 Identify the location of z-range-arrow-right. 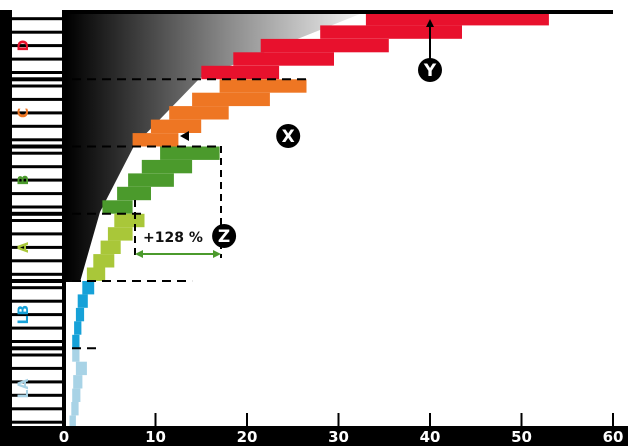
(217, 254).